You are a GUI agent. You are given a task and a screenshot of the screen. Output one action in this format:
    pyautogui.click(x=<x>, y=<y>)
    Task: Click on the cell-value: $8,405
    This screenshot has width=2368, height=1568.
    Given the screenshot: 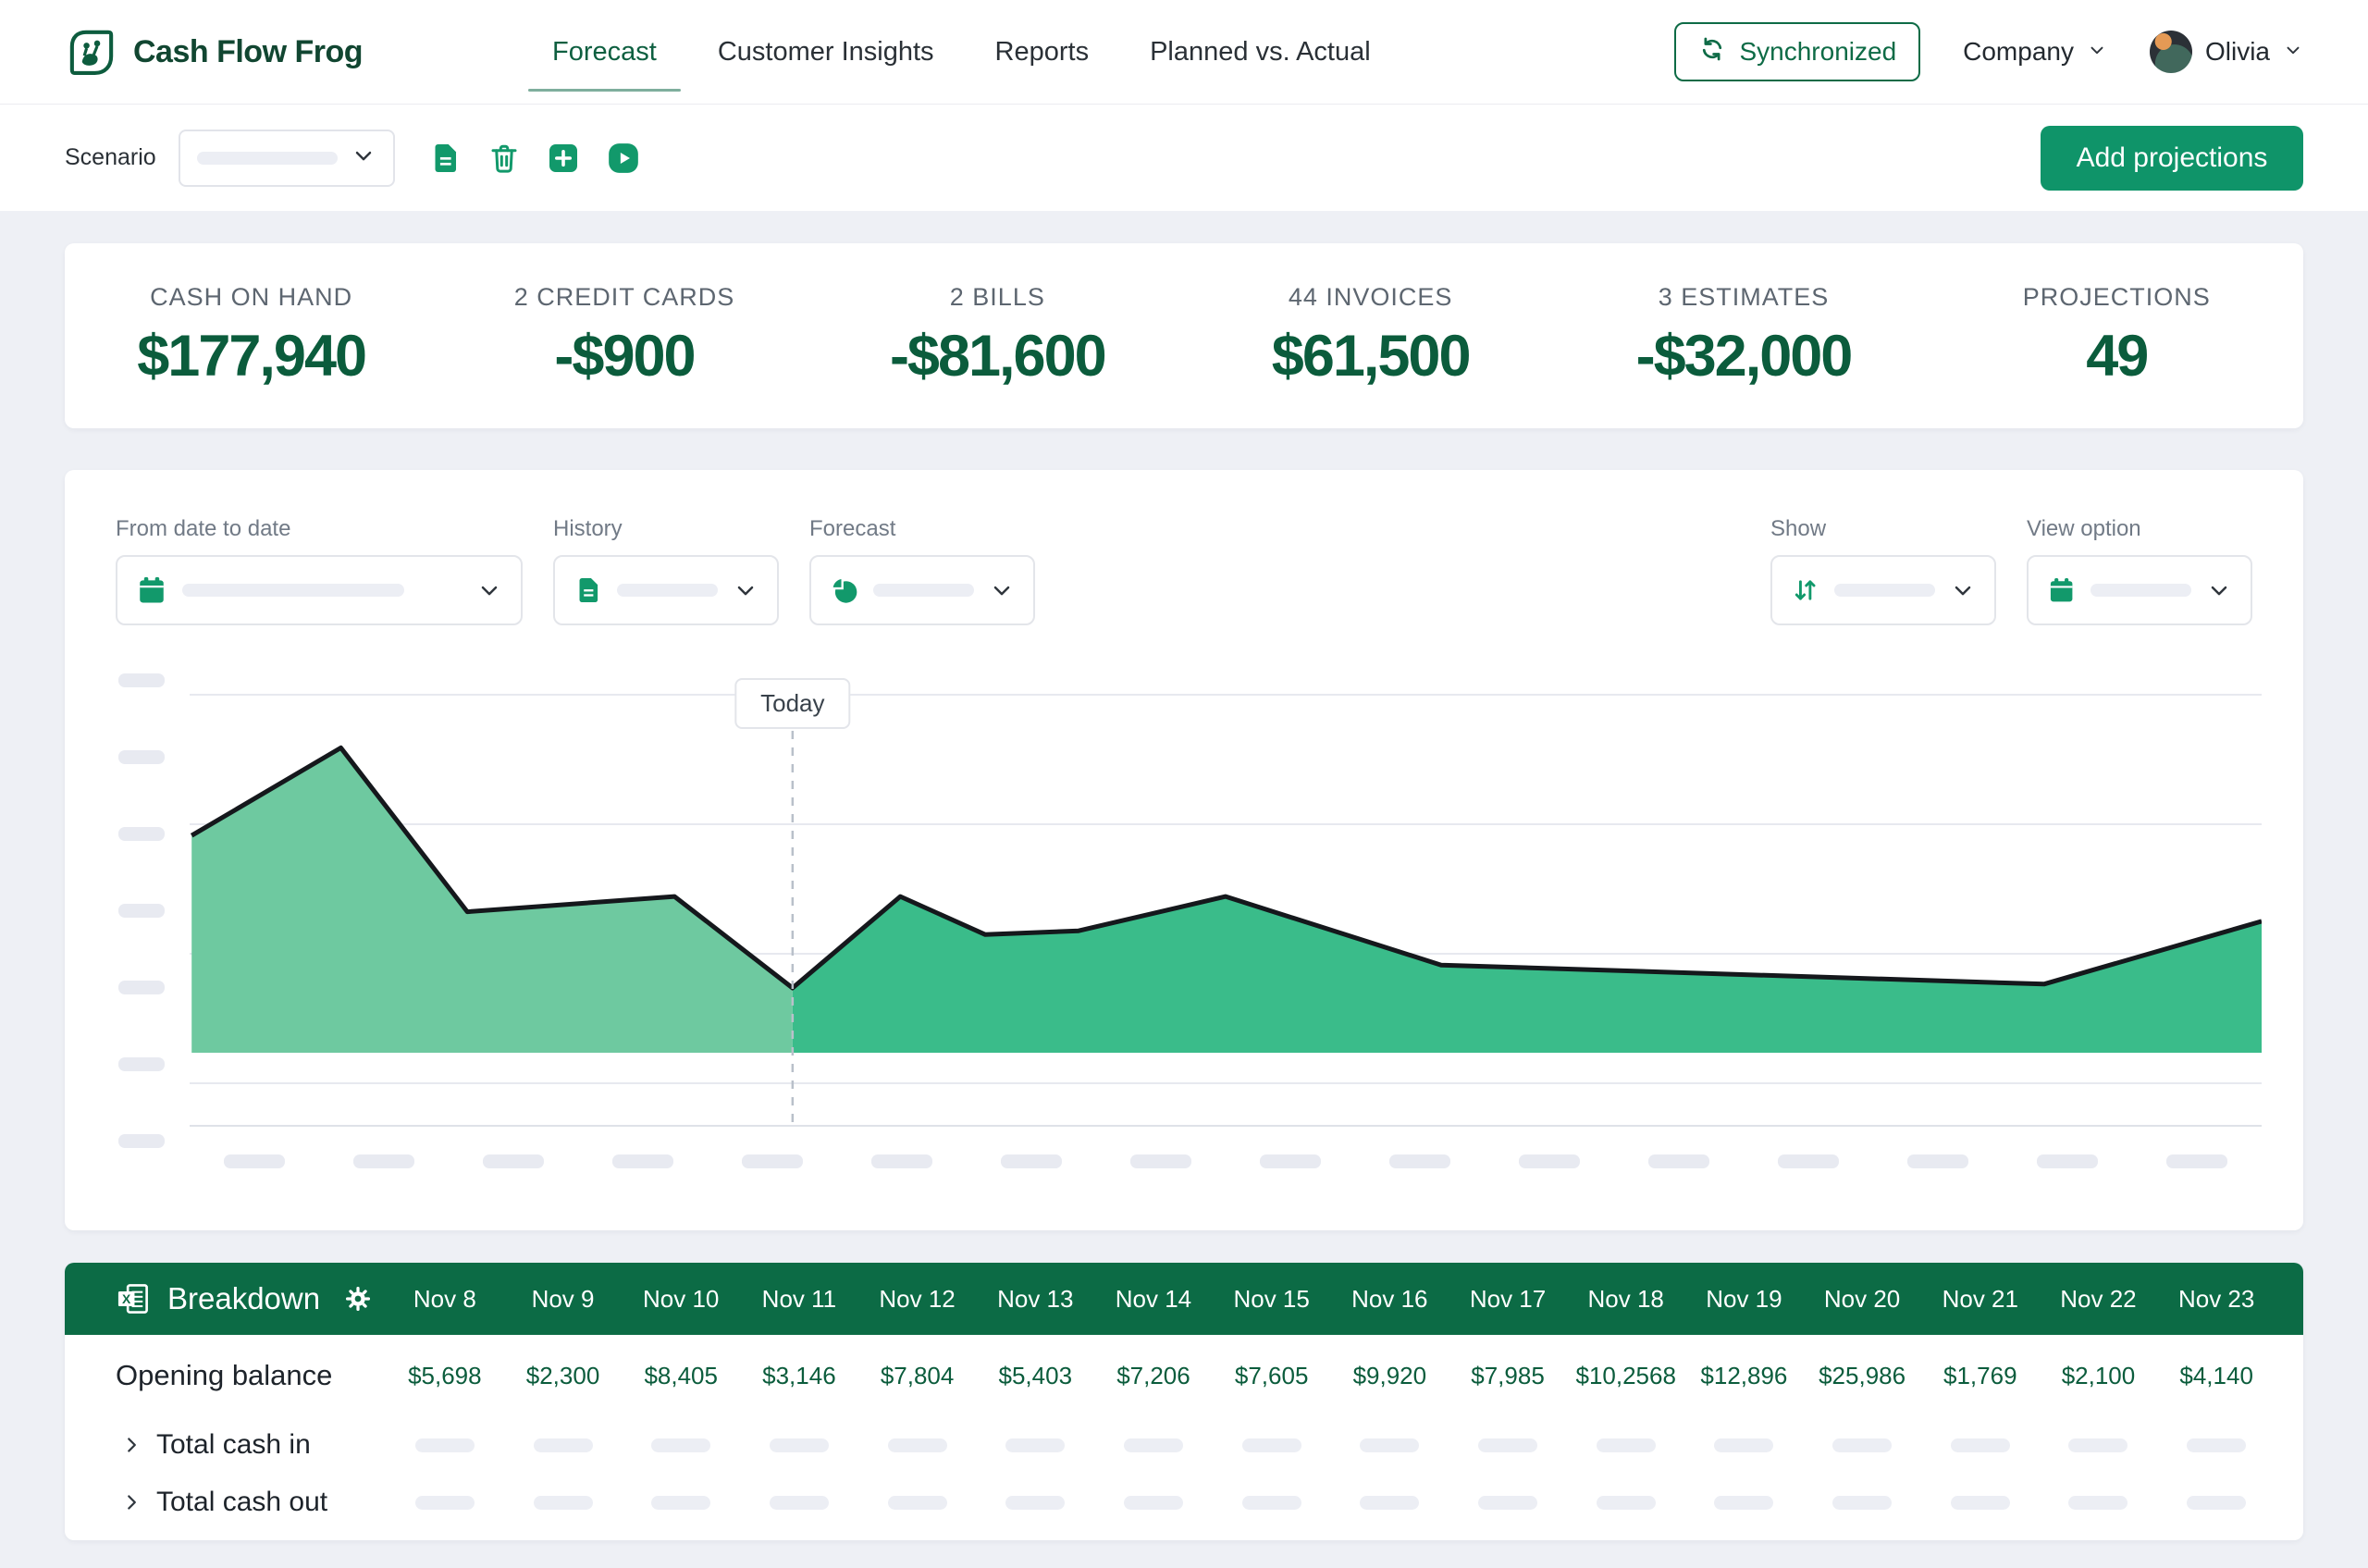 What is the action you would take?
    pyautogui.click(x=681, y=1375)
    